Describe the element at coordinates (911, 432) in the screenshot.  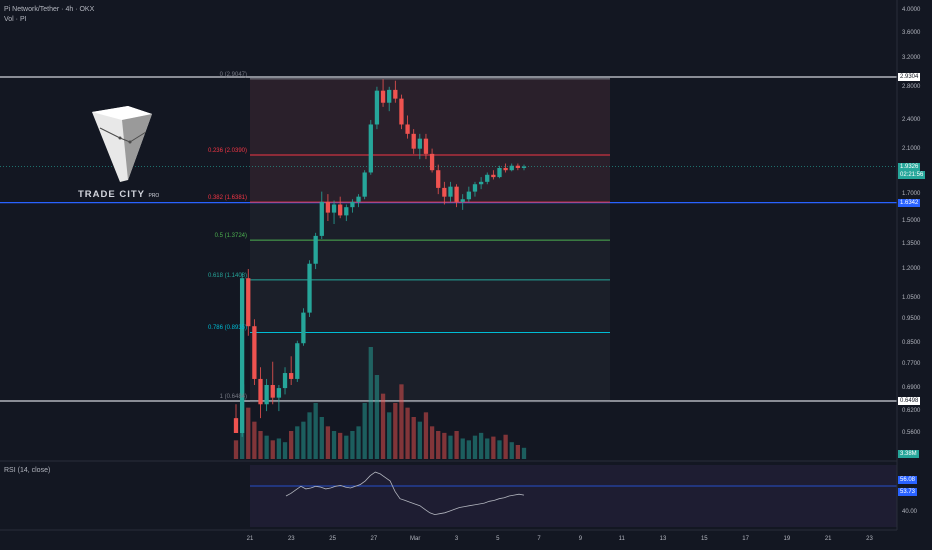
I see `price-axis-tick: 0.5600` at that location.